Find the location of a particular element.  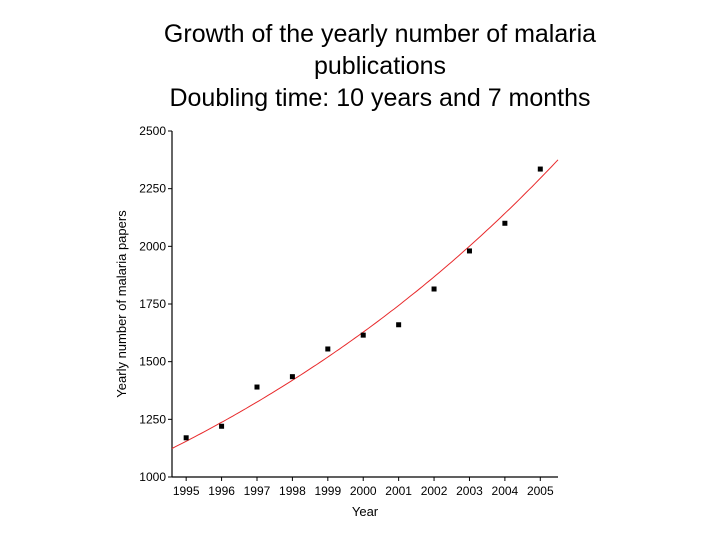

x-tick-label: 1998 is located at coordinates (292, 491).